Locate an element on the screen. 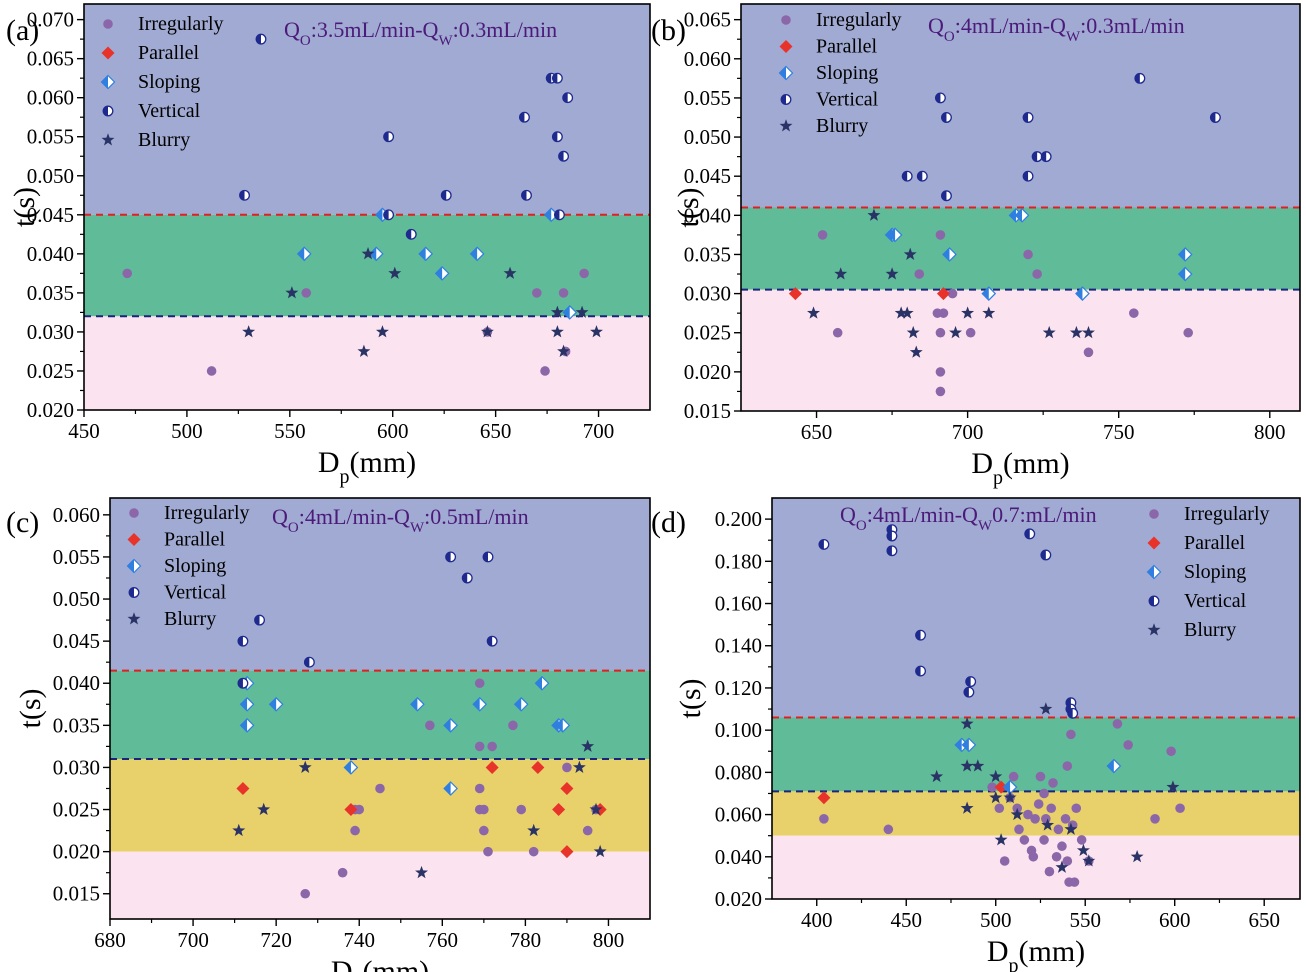 The height and width of the screenshot is (972, 1306). y-tick-label: 0.025 is located at coordinates (50, 371).